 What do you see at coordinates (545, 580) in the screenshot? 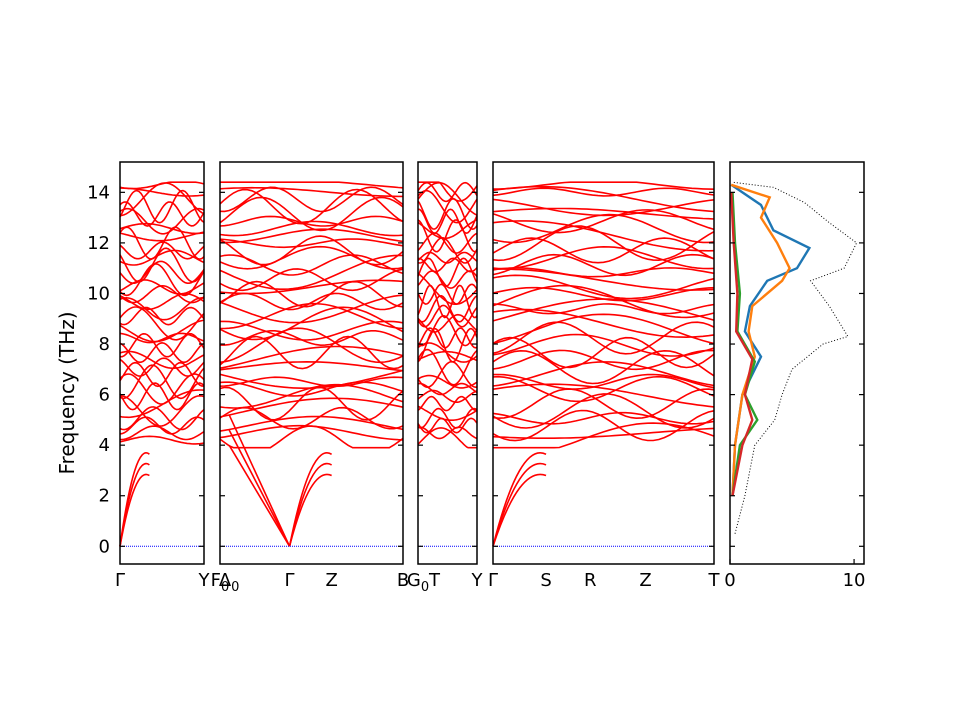
I see `k-point-label: S` at bounding box center [545, 580].